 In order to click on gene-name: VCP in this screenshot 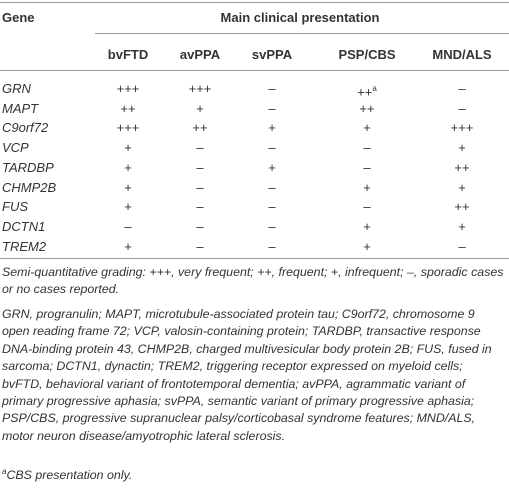, I will do `click(15, 148)`.